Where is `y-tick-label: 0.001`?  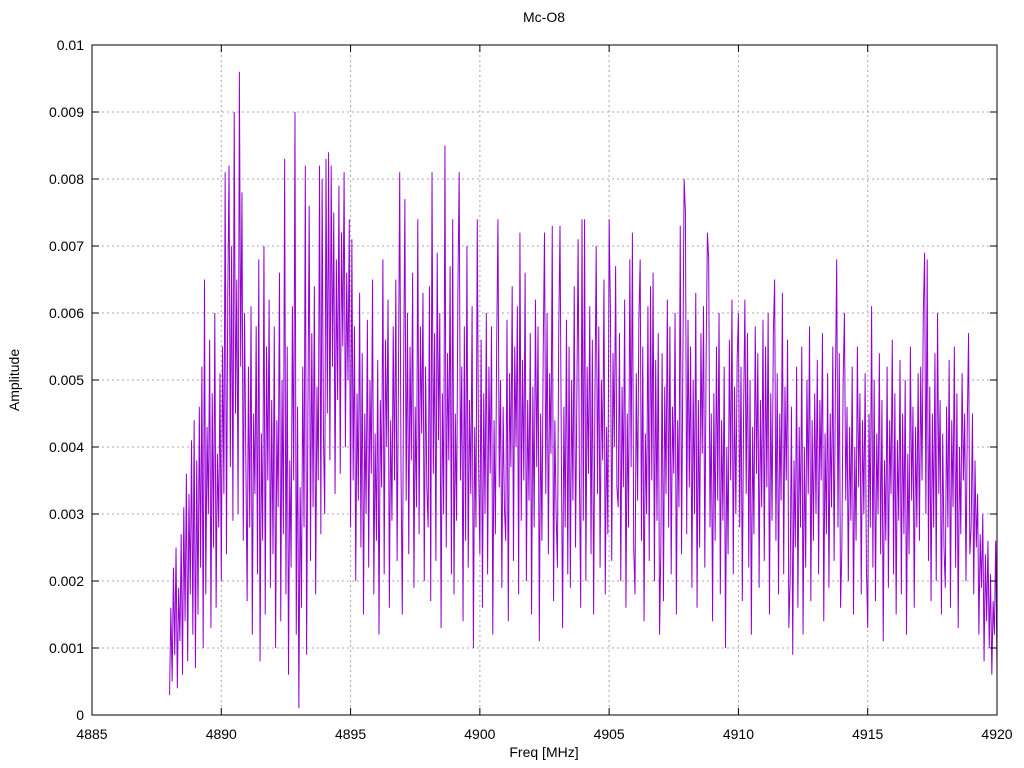
y-tick-label: 0.001 is located at coordinates (66, 648).